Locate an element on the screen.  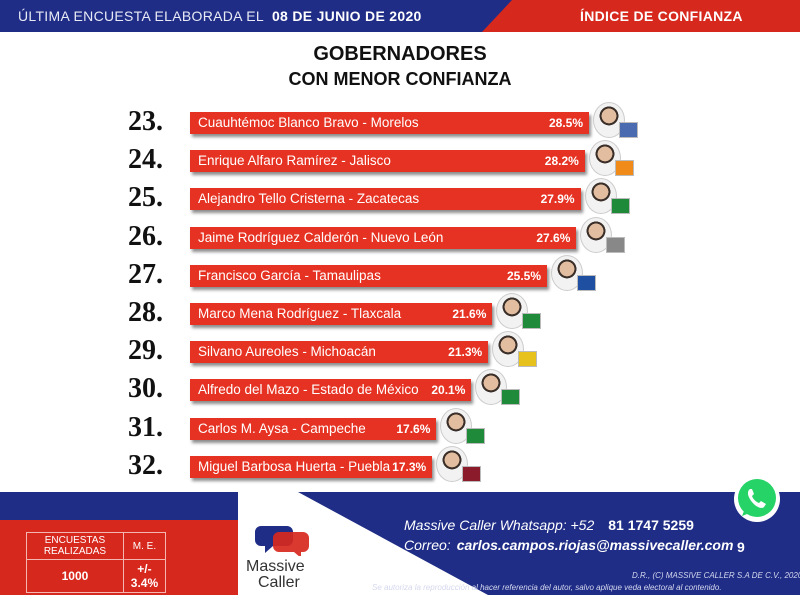
rank-number: 25. is located at coordinates (145, 198).